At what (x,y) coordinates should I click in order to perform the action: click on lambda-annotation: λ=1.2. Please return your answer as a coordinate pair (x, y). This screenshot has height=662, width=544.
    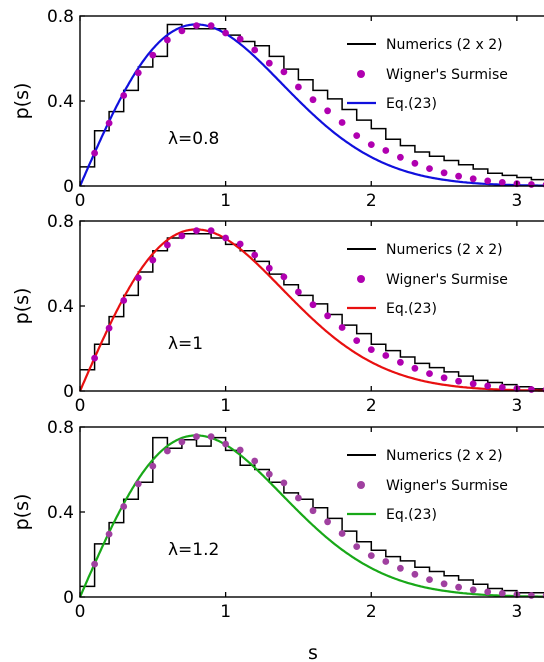
    Looking at the image, I should click on (193, 550).